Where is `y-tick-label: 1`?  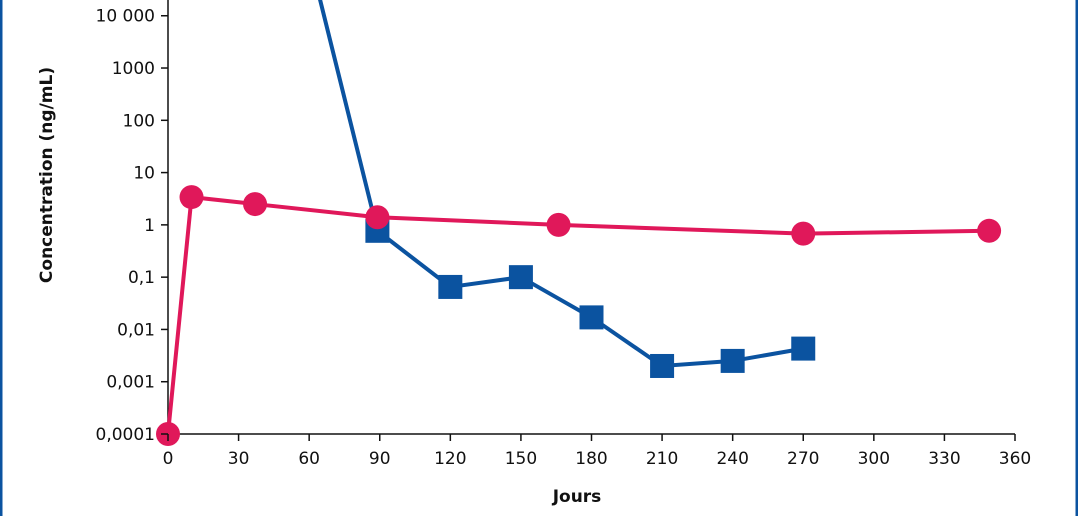 y-tick-label: 1 is located at coordinates (149, 226).